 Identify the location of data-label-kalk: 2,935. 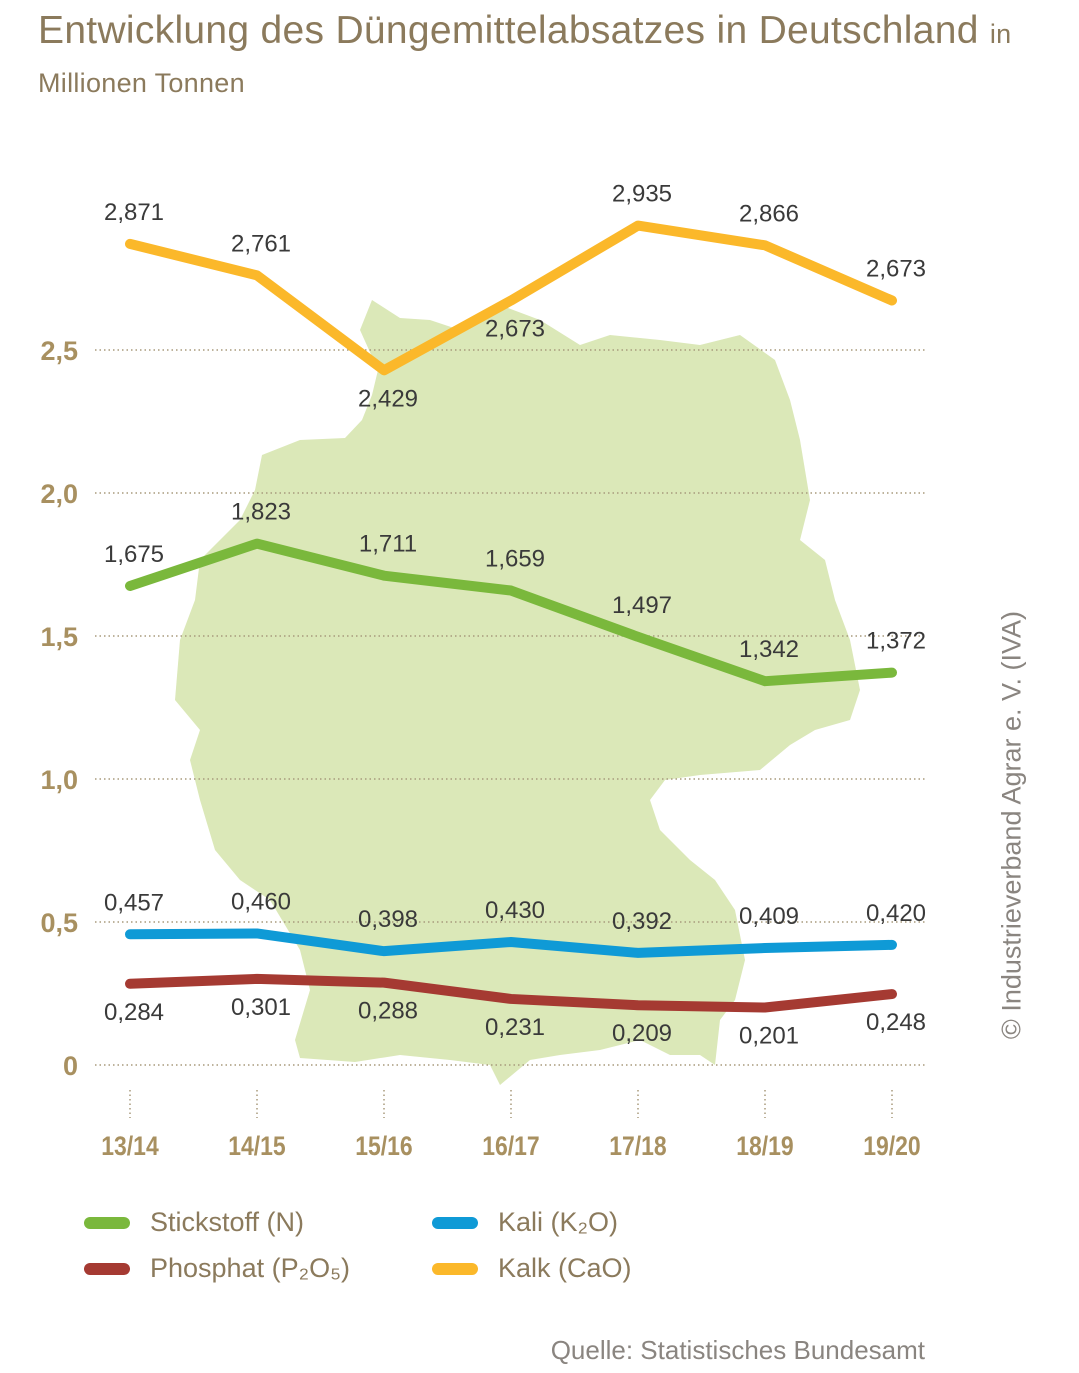
(642, 194).